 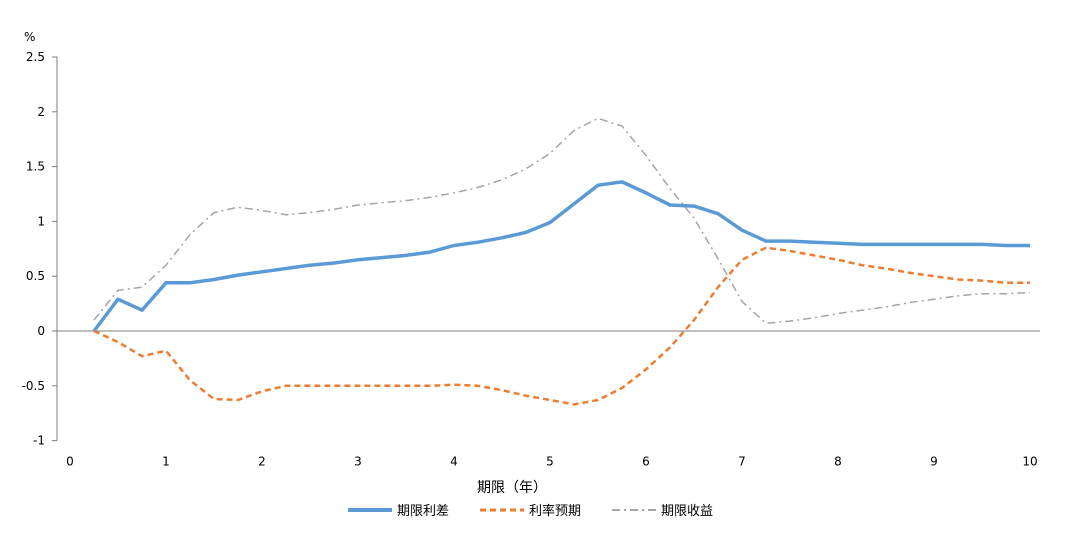 What do you see at coordinates (646, 462) in the screenshot?
I see `x-tick-label: 6` at bounding box center [646, 462].